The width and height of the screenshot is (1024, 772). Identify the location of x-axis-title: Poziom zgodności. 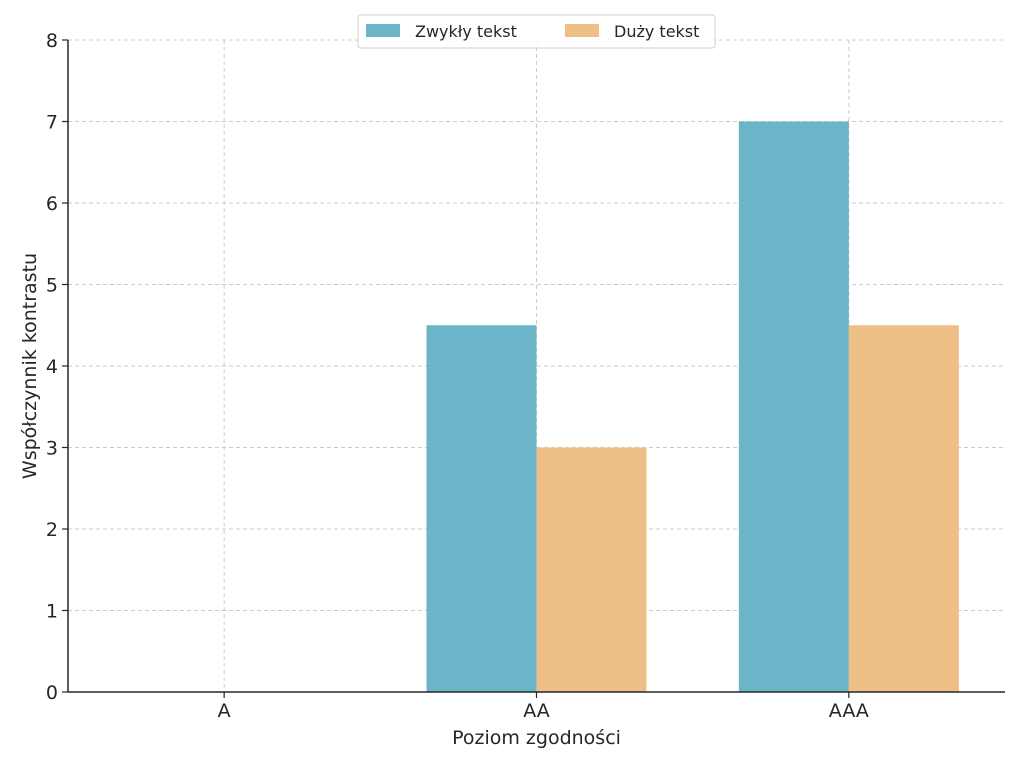
(536, 738).